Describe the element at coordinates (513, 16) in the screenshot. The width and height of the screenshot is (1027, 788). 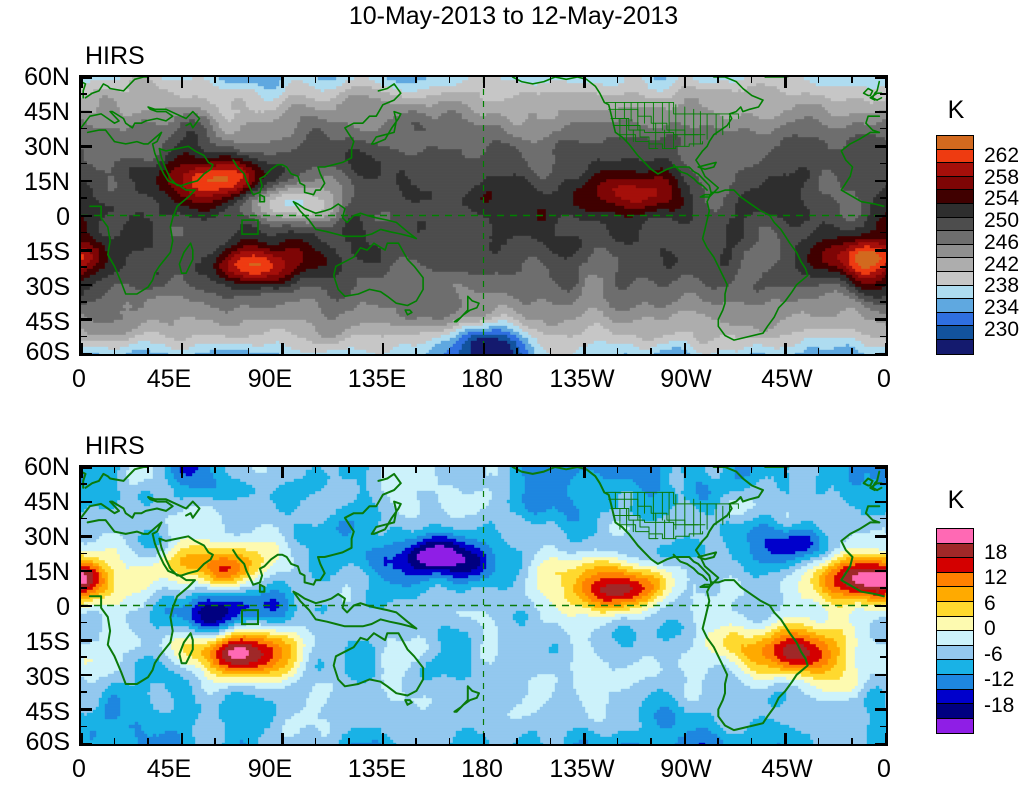
I see `figure-title: 10-May-2013 to 12-May-2013` at that location.